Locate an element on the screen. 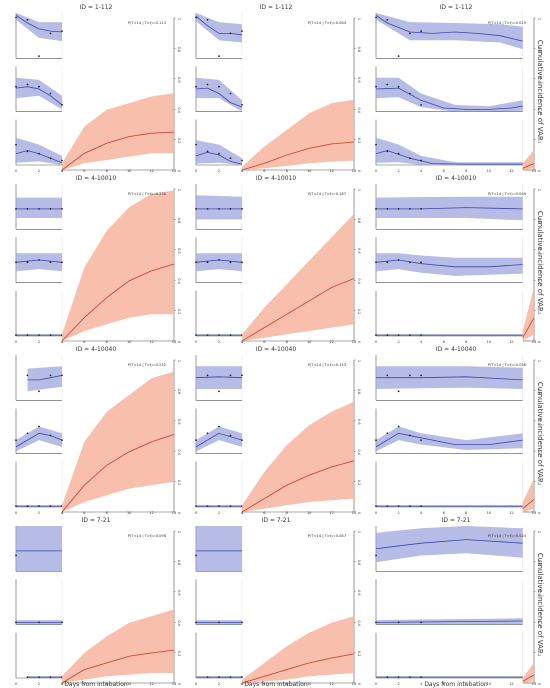  x-tick-label: 10 is located at coordinates (129, 684).